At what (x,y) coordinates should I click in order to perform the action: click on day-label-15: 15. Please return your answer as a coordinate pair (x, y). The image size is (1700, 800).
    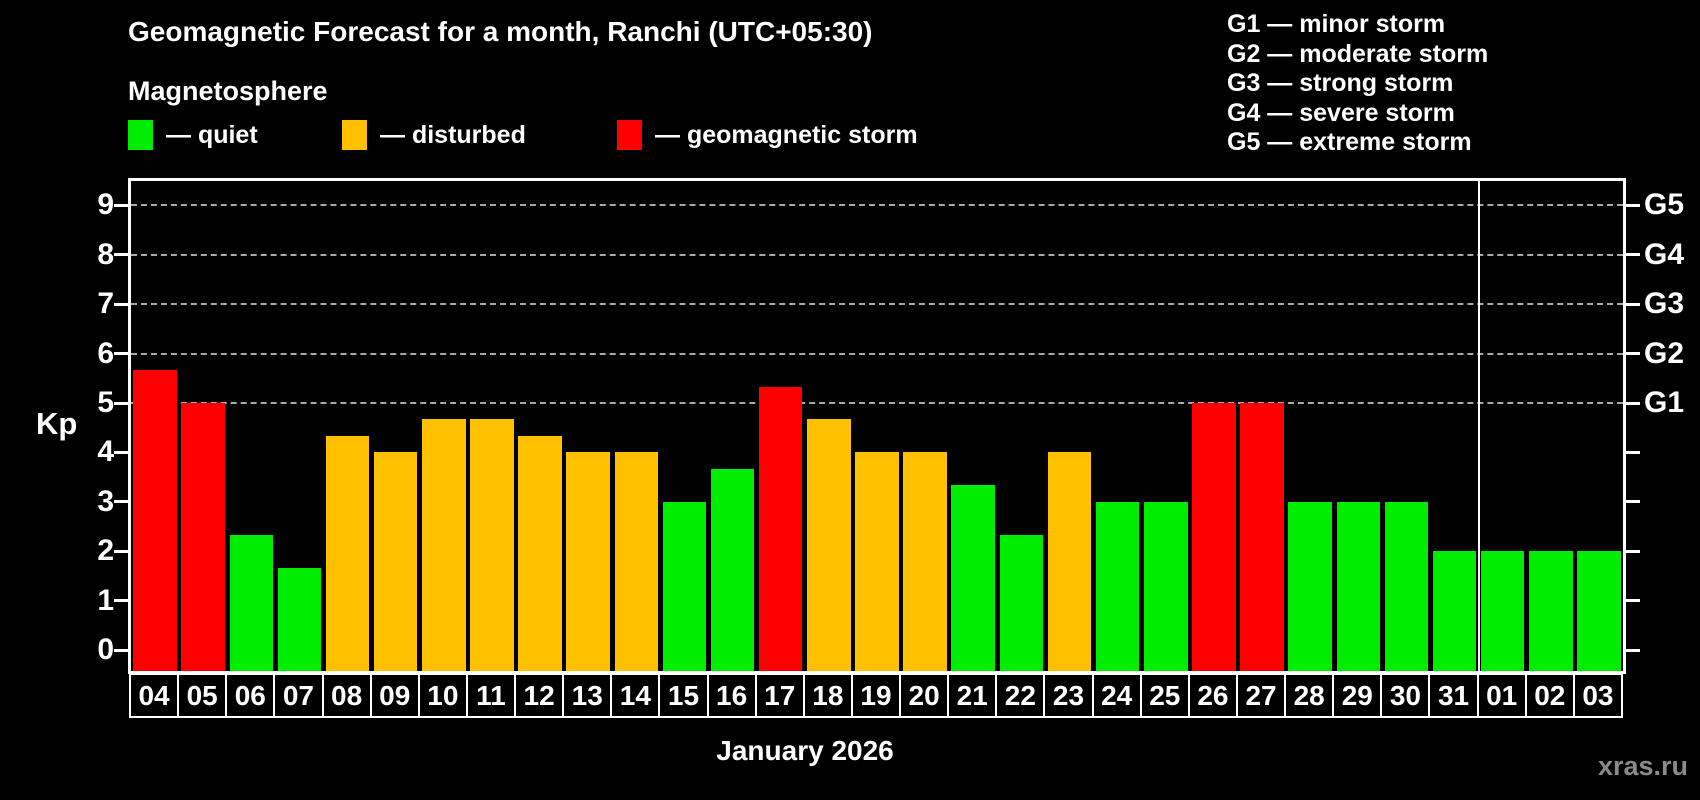
    Looking at the image, I should click on (683, 695).